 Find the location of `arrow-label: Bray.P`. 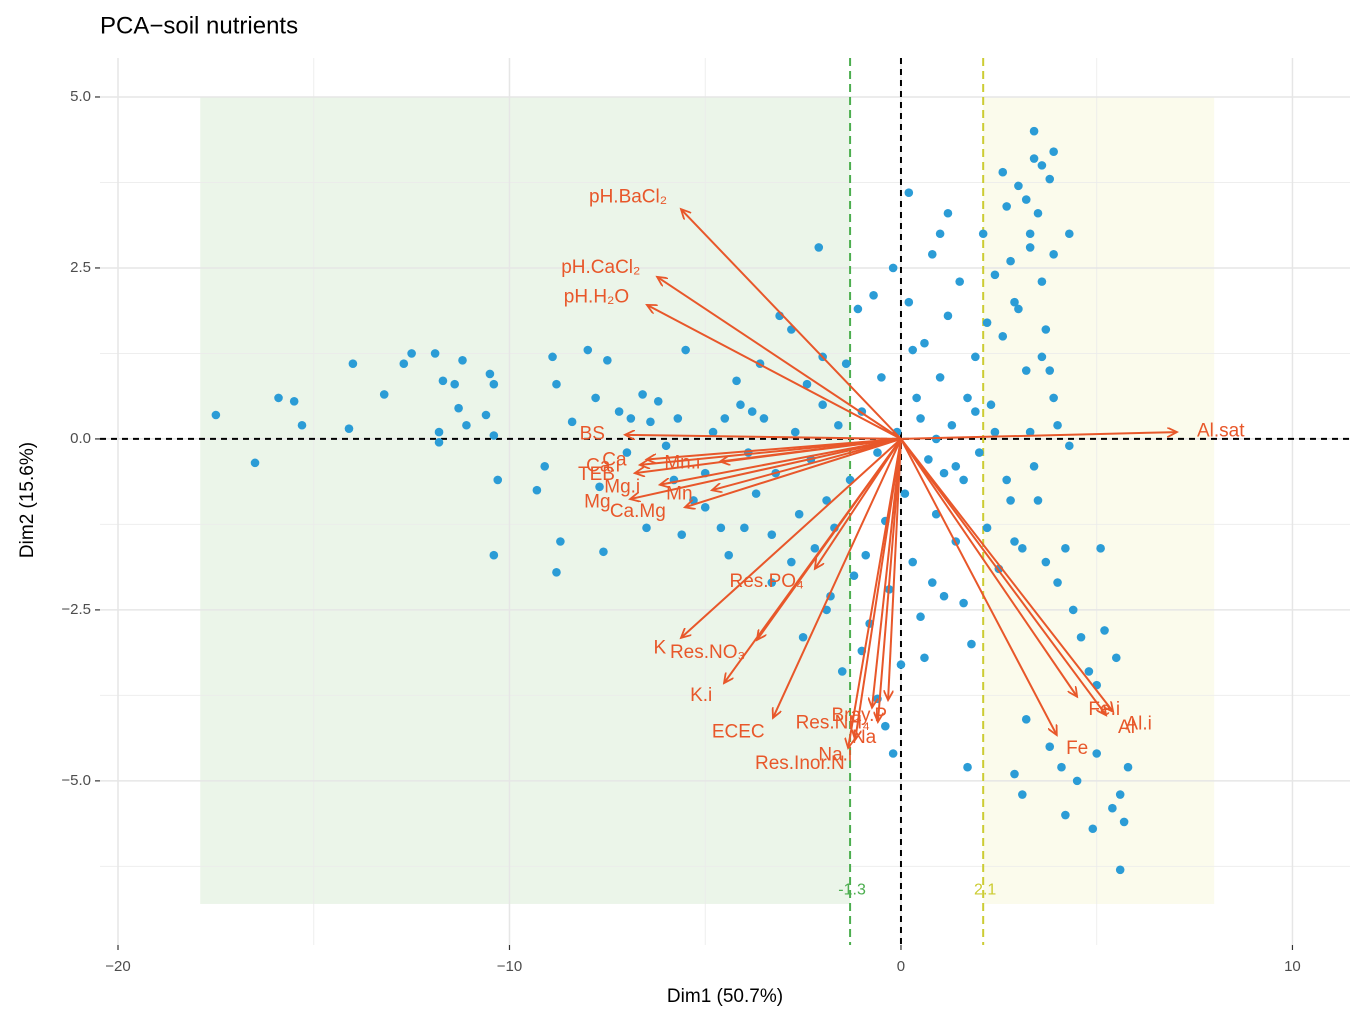

arrow-label: Bray.P is located at coordinates (859, 715).